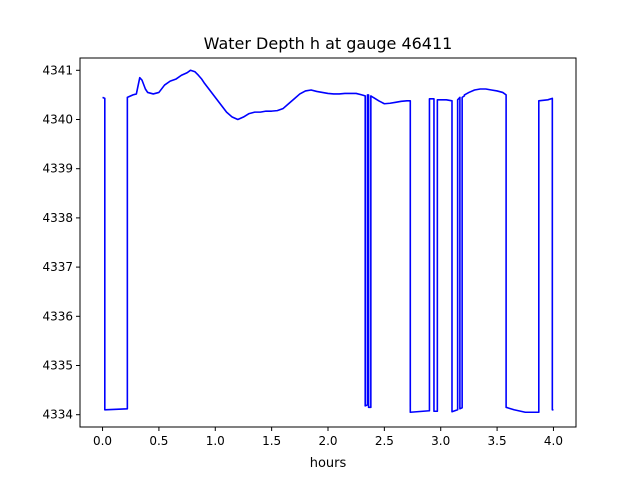 The image size is (640, 484). What do you see at coordinates (440, 441) in the screenshot?
I see `x-tick-label: 3.0` at bounding box center [440, 441].